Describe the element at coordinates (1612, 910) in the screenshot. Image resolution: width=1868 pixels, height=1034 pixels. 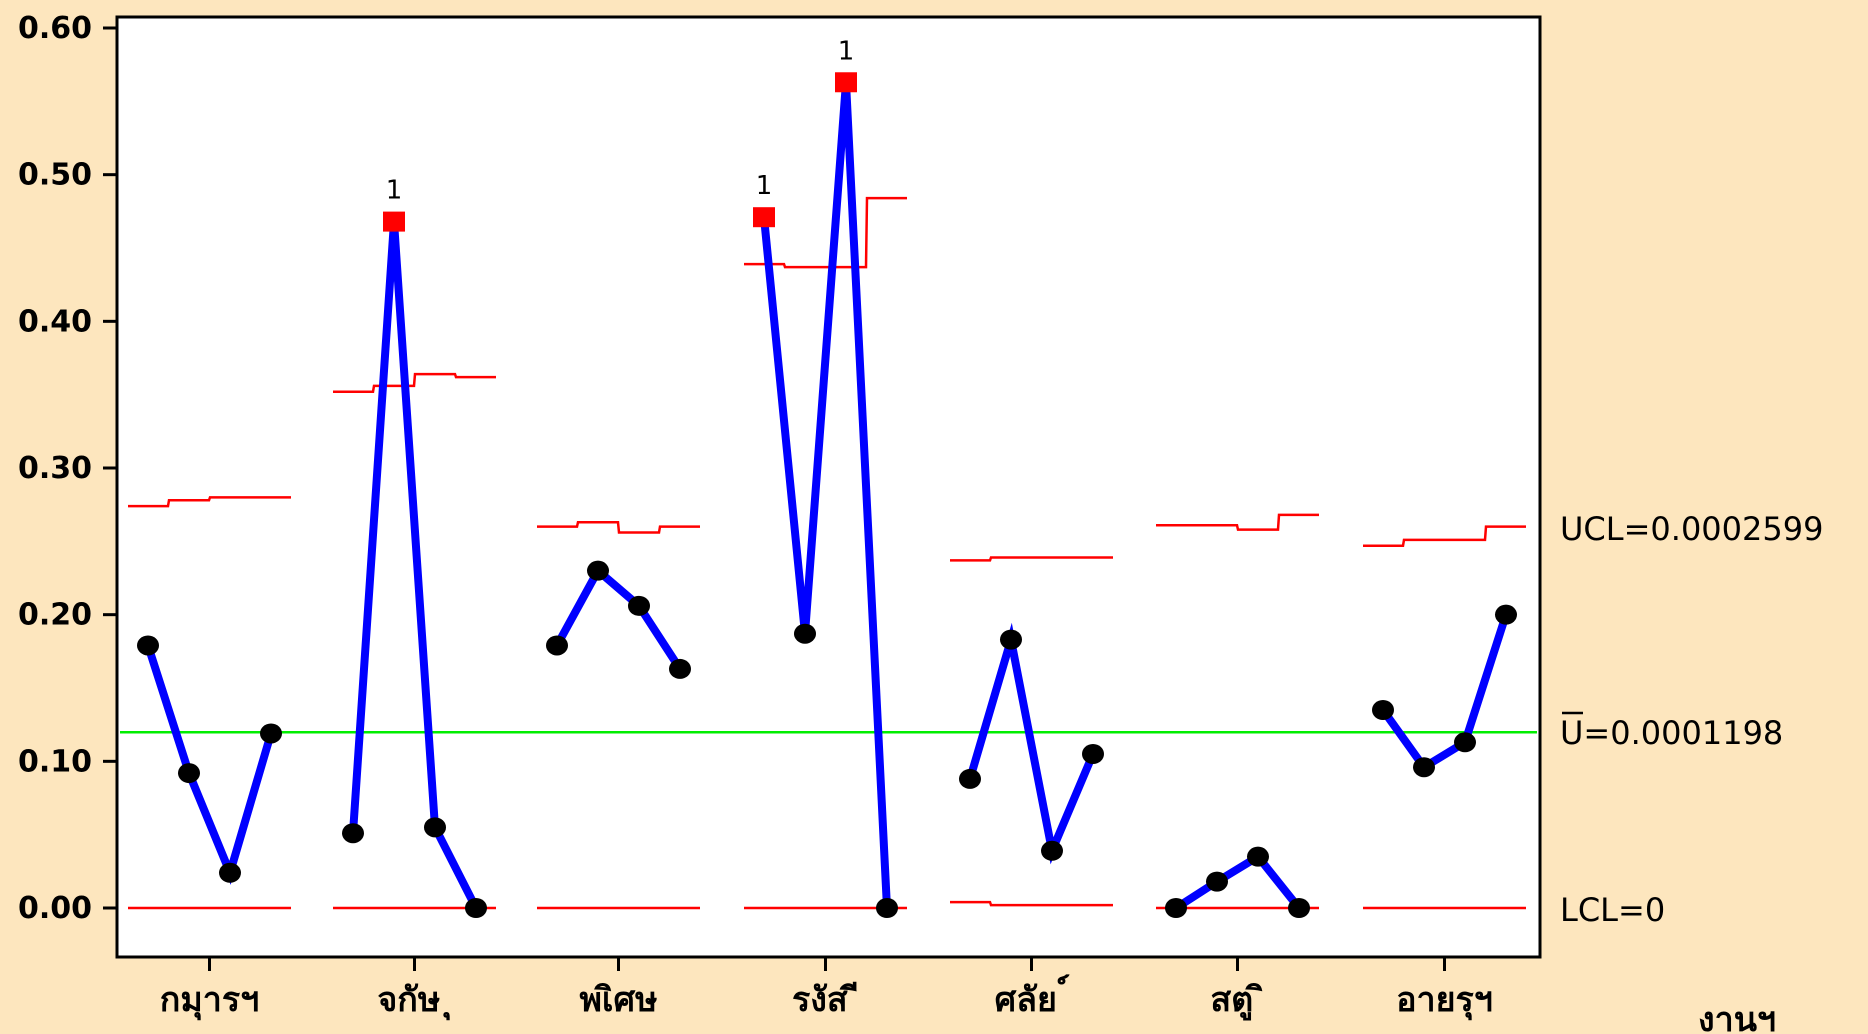
I see `lcl-label: LCL=0` at that location.